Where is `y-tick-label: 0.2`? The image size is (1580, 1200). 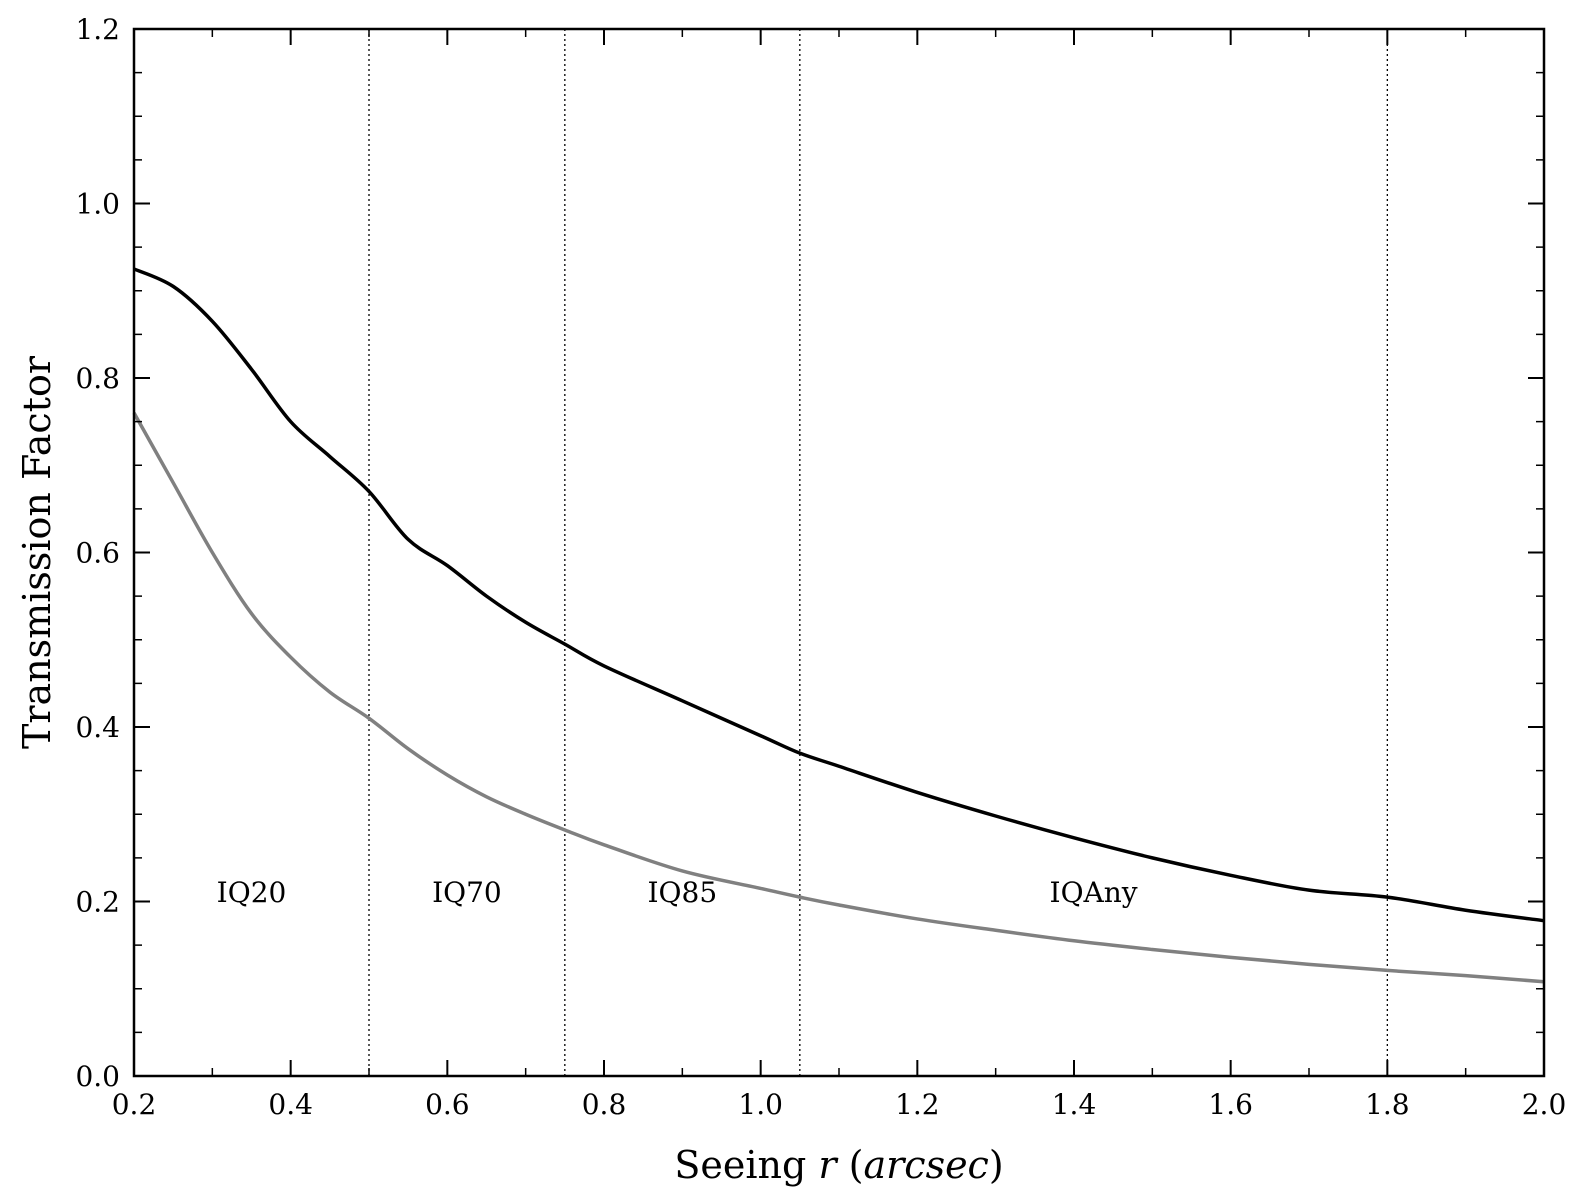 y-tick-label: 0.2 is located at coordinates (97, 902).